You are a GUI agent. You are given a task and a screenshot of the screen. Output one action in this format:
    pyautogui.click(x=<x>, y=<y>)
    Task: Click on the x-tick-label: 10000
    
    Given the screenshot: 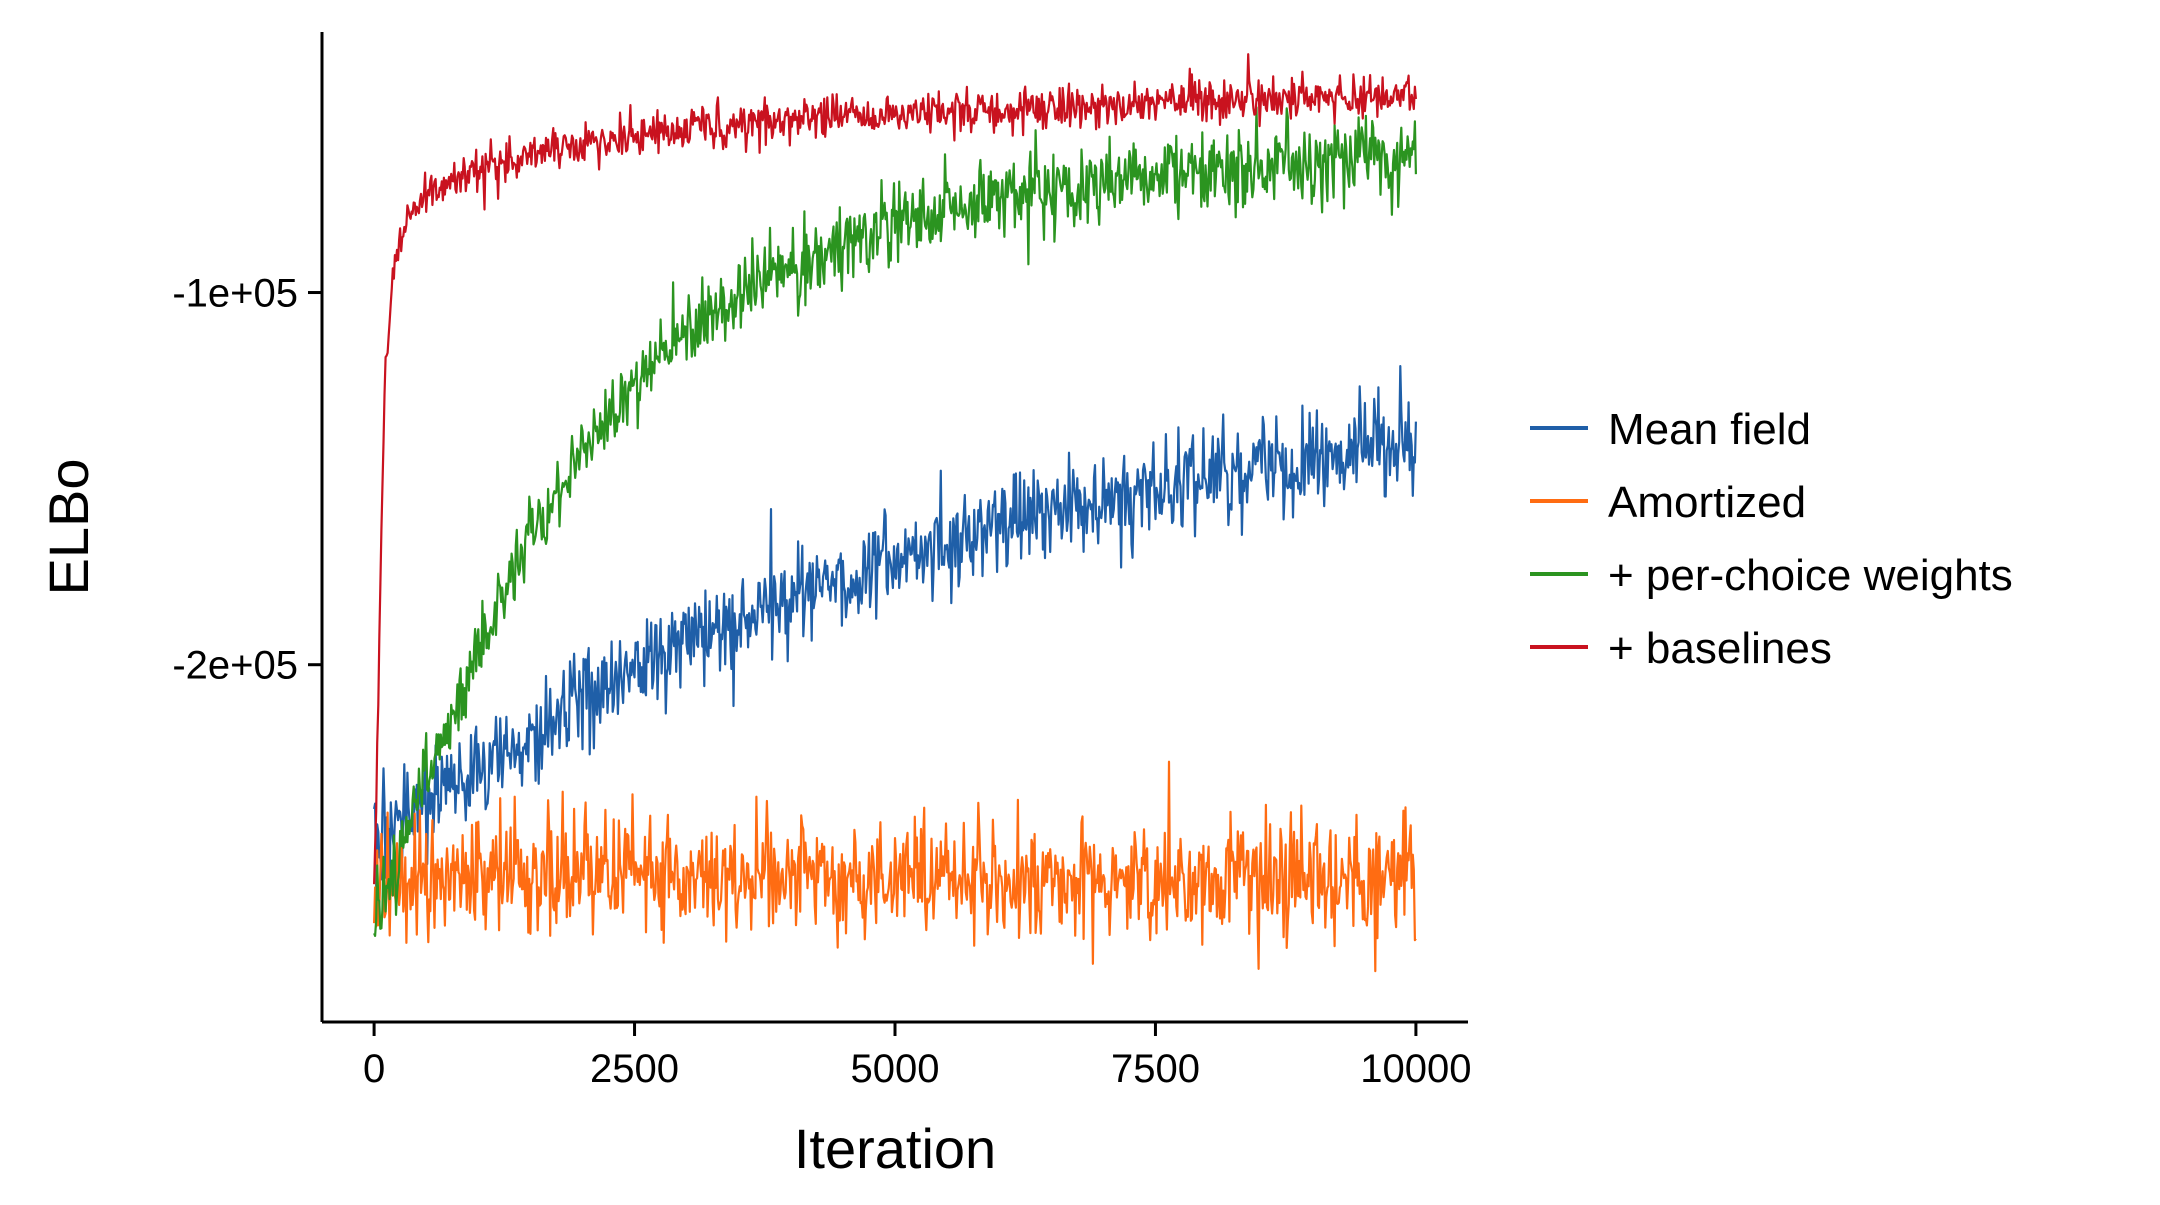 What is the action you would take?
    pyautogui.click(x=1415, y=1069)
    